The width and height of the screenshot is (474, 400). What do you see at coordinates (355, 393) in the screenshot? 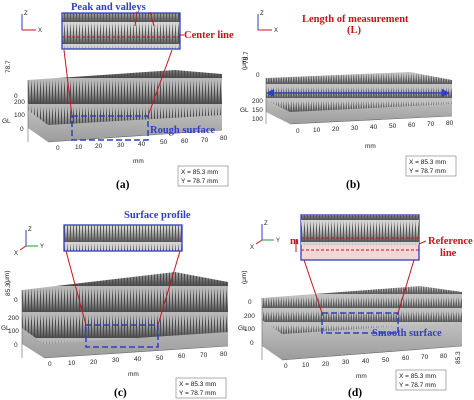
I see `panel-label: (d)` at bounding box center [355, 393].